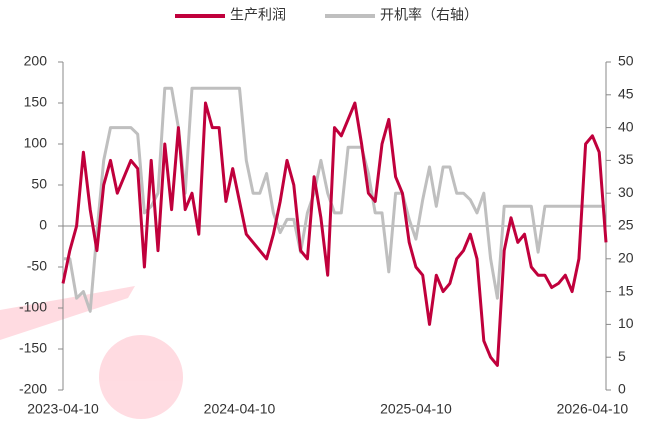  What do you see at coordinates (626, 323) in the screenshot?
I see `y2-tick-label: 10` at bounding box center [626, 323].